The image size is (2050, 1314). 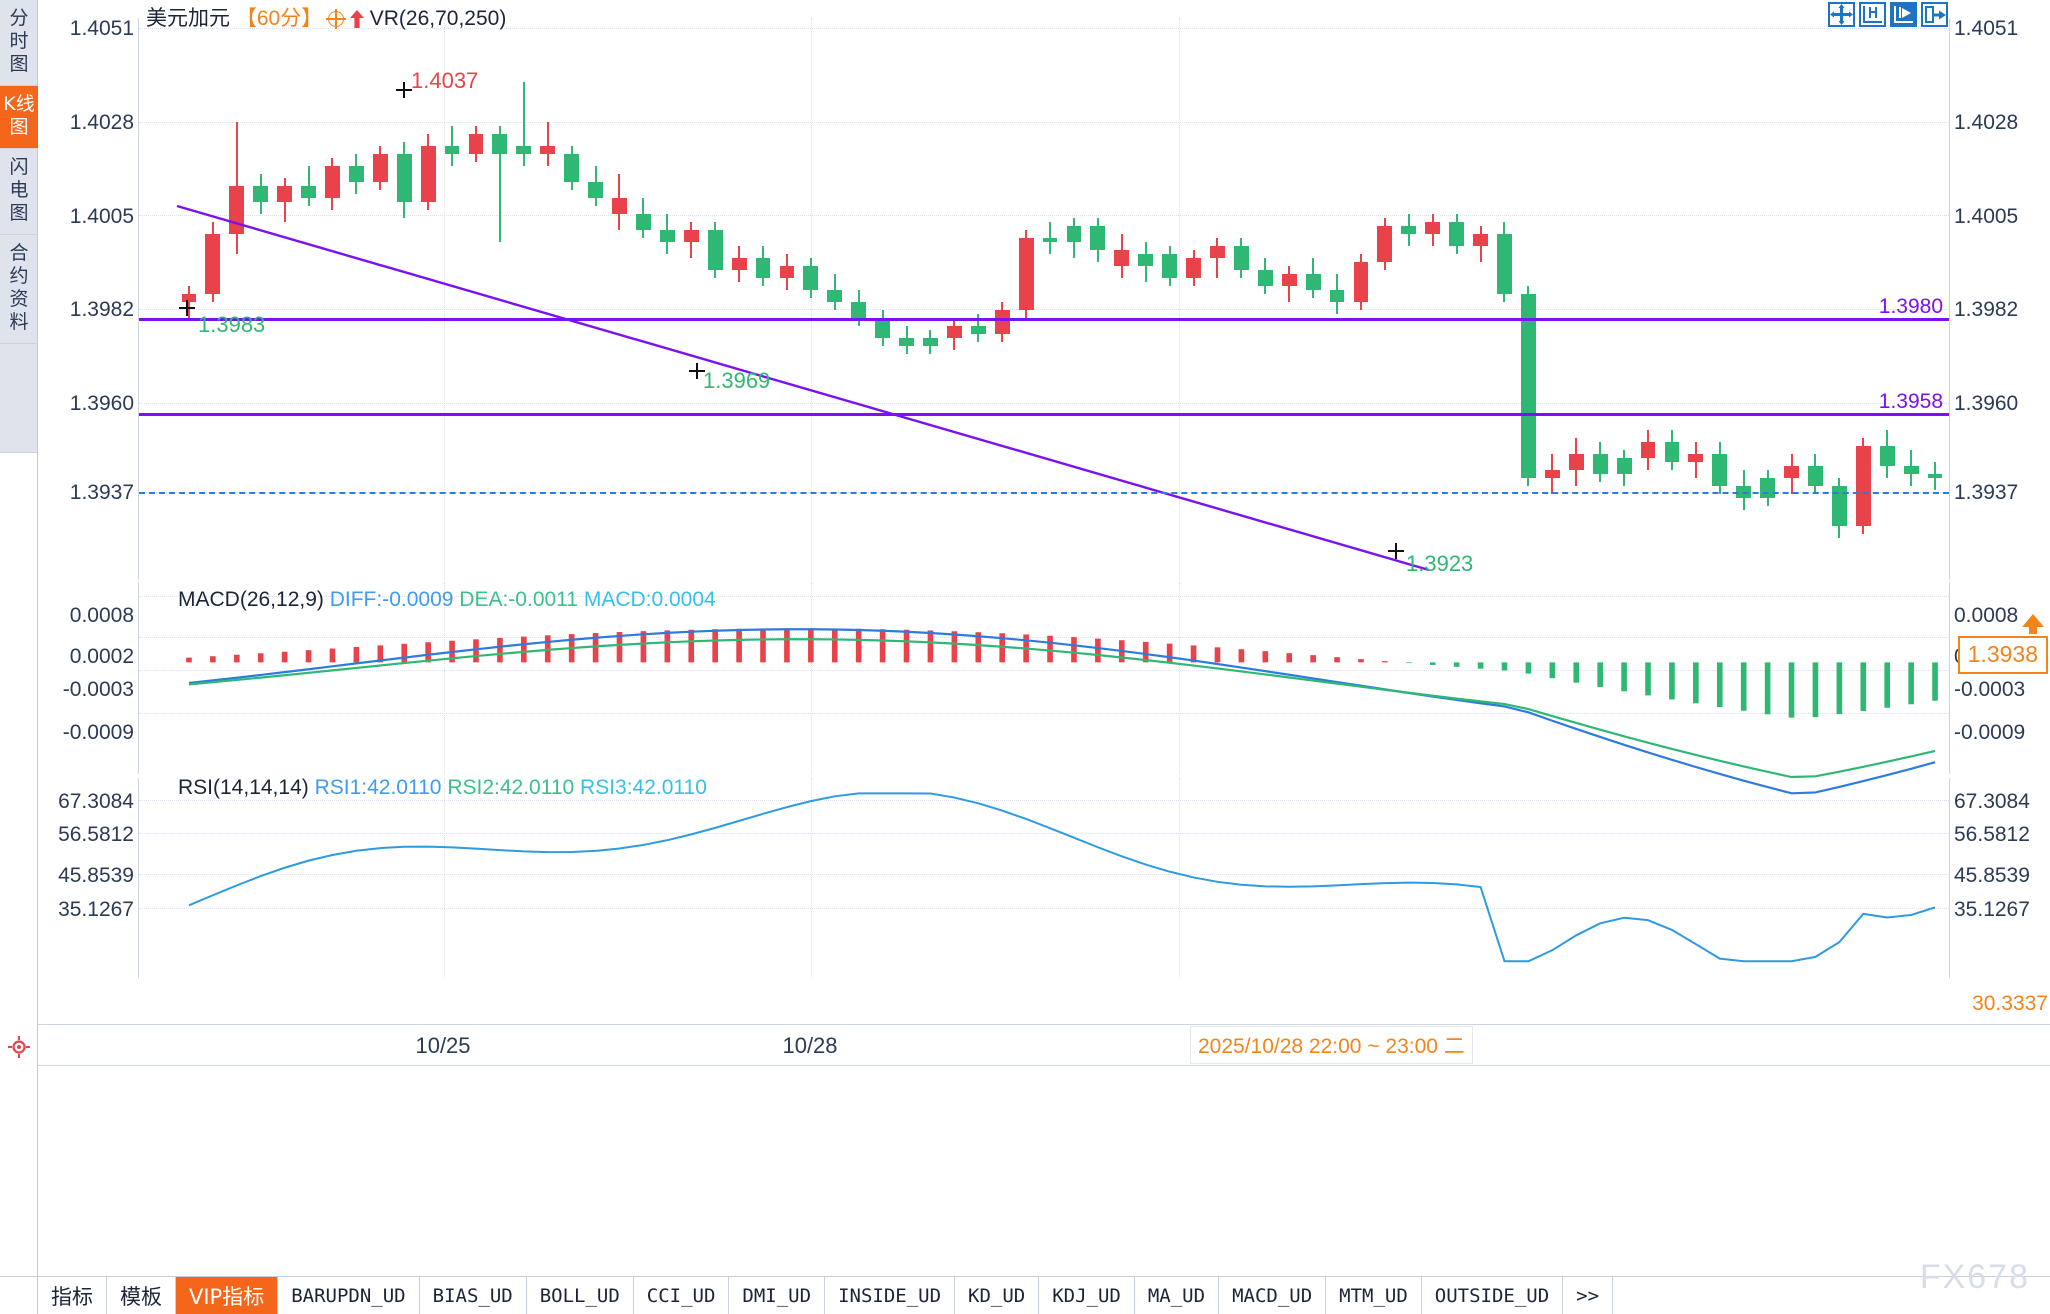 I want to click on current-price-tag: 1.3938, so click(x=2002, y=655).